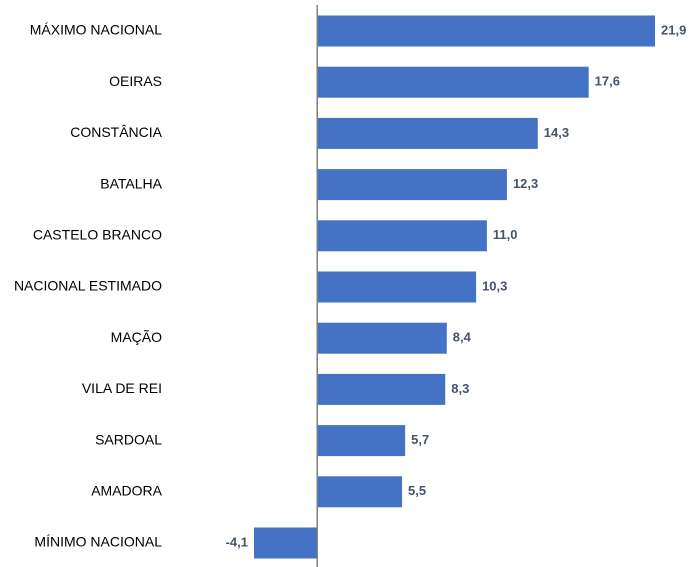  I want to click on category-label: MÍNIMO NACIONAL, so click(98, 542).